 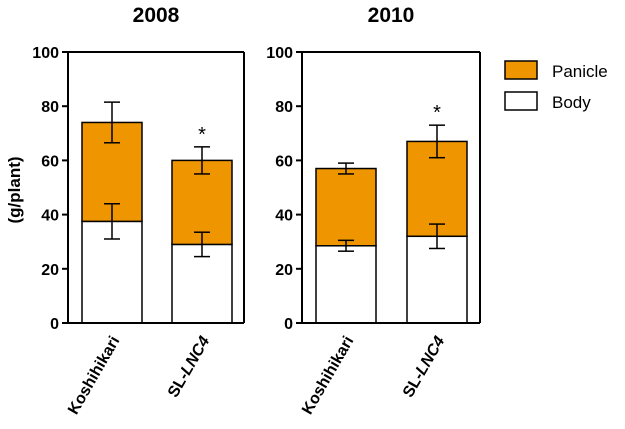 What do you see at coordinates (521, 101) in the screenshot?
I see `legend-swatch-body` at bounding box center [521, 101].